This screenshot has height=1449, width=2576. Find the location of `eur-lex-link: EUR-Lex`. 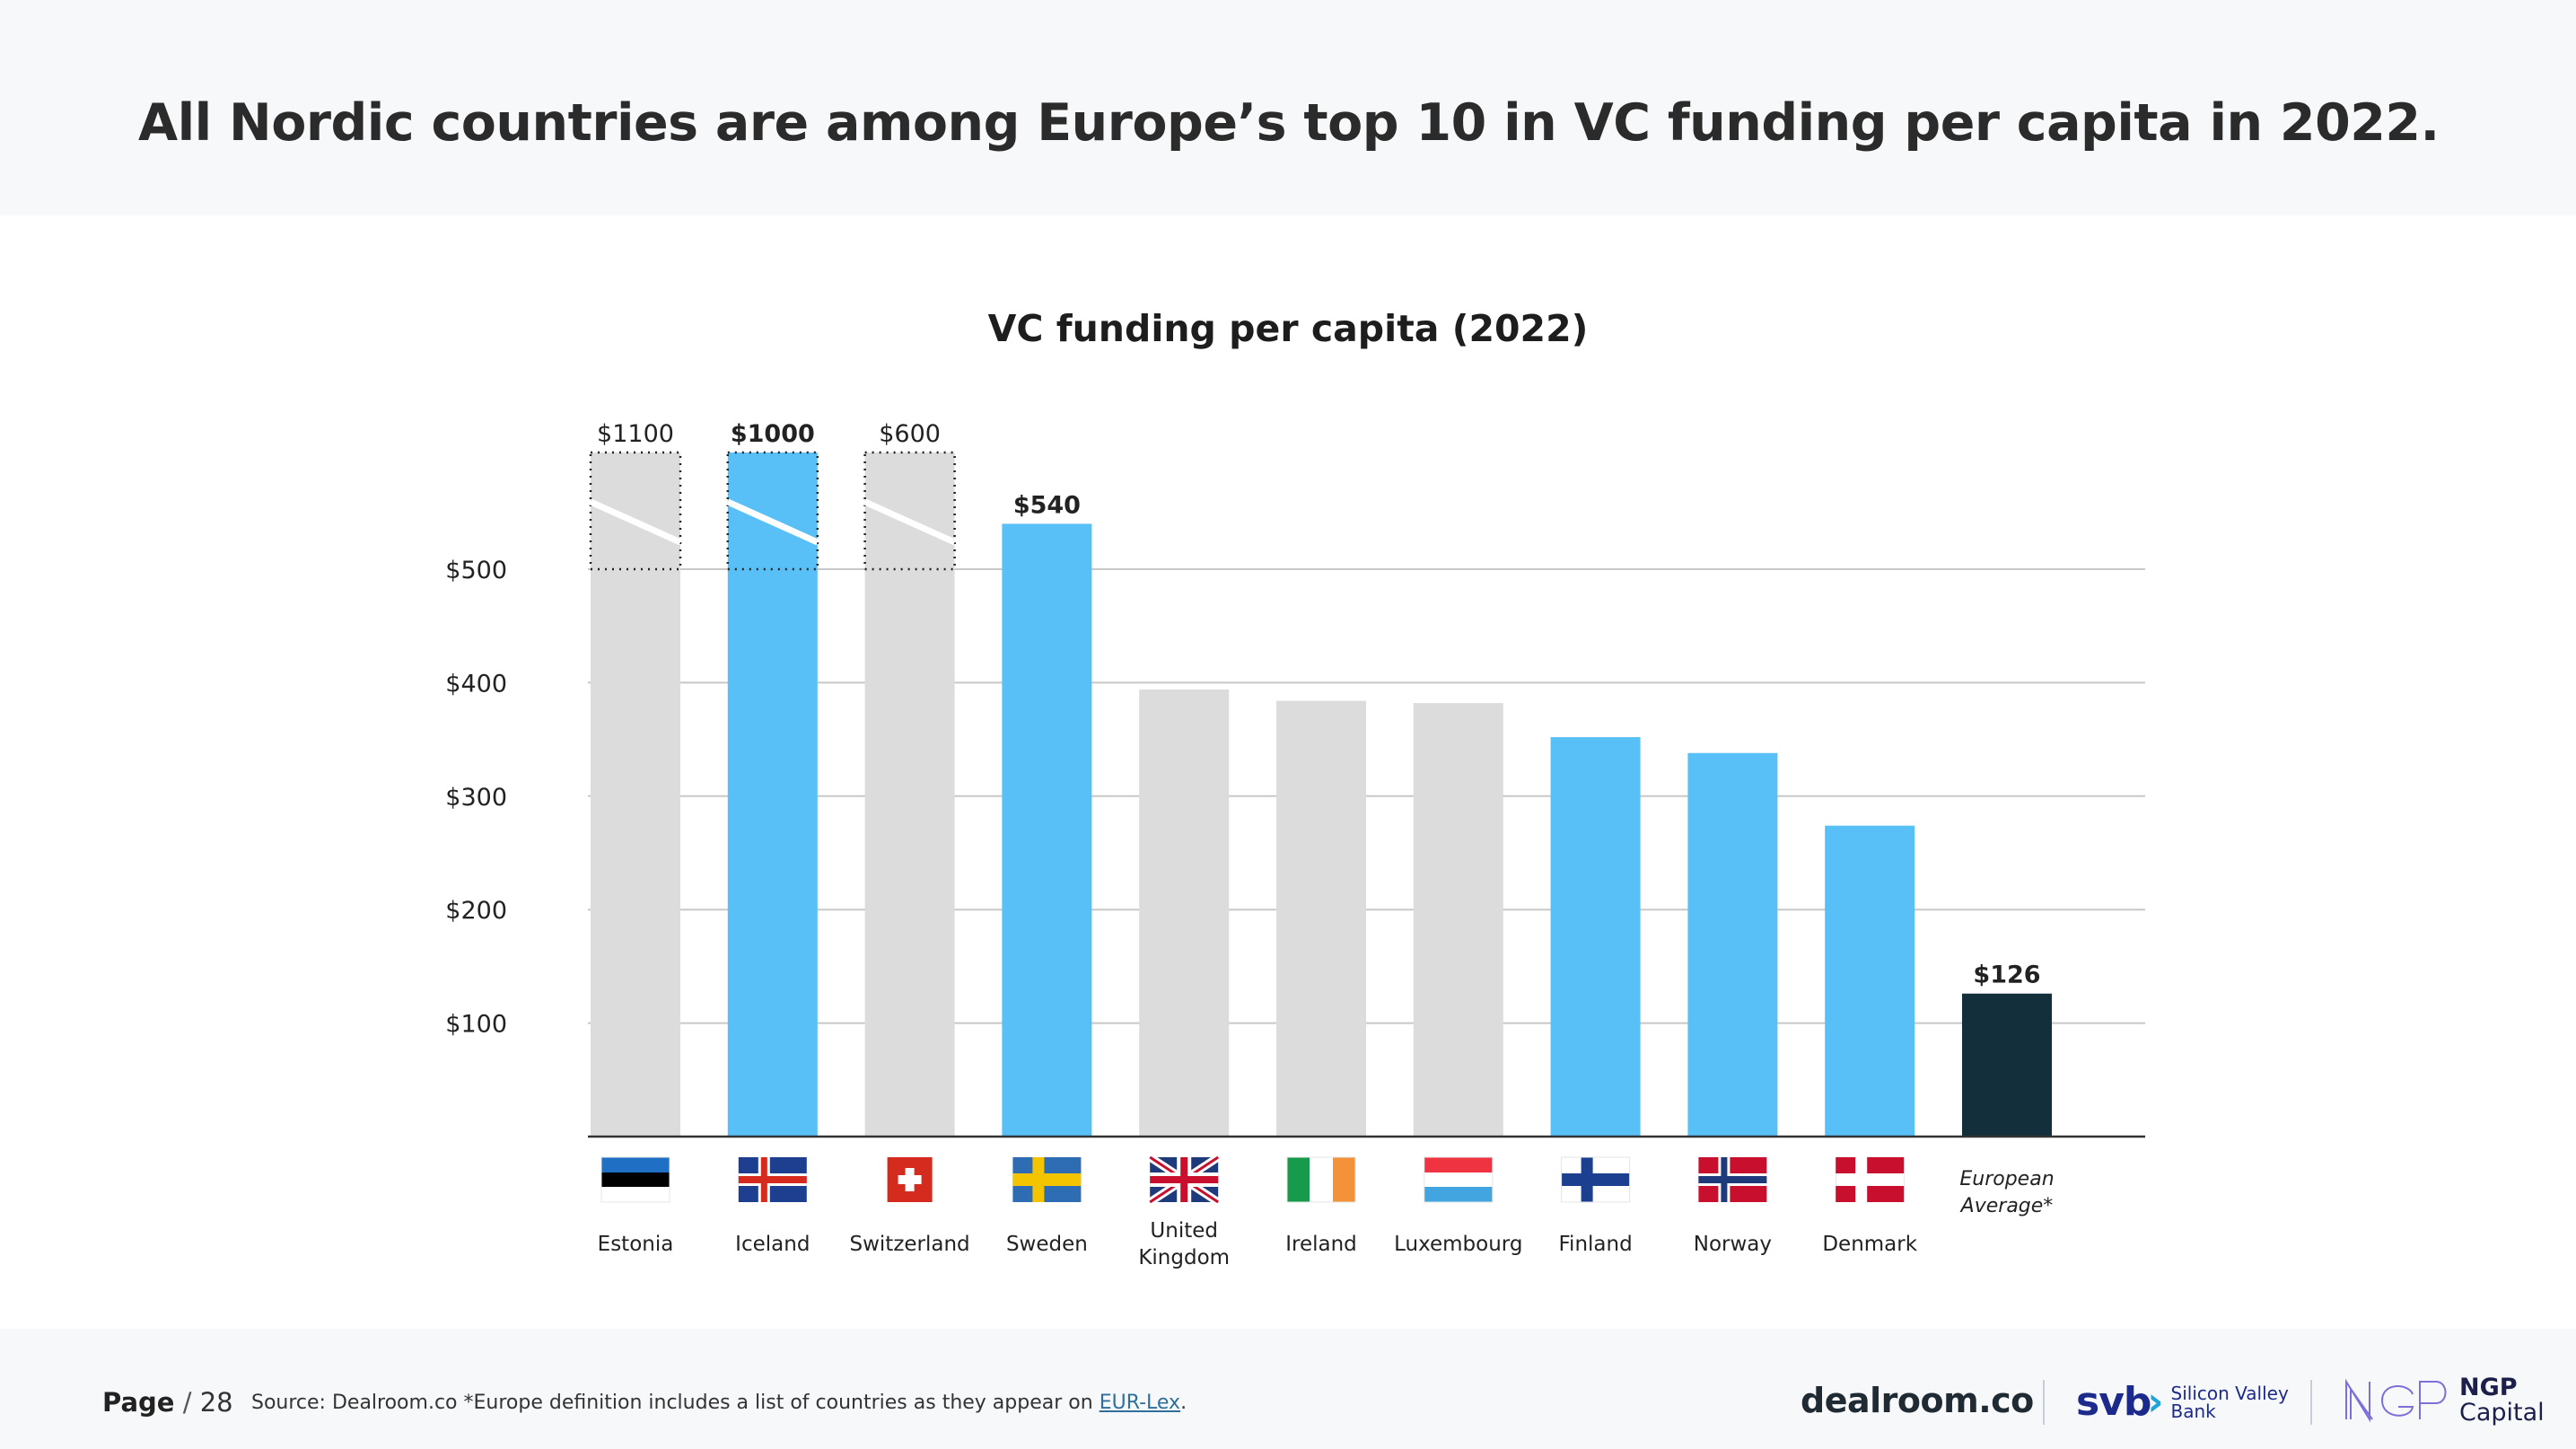

eur-lex-link: EUR-Lex is located at coordinates (1140, 1403).